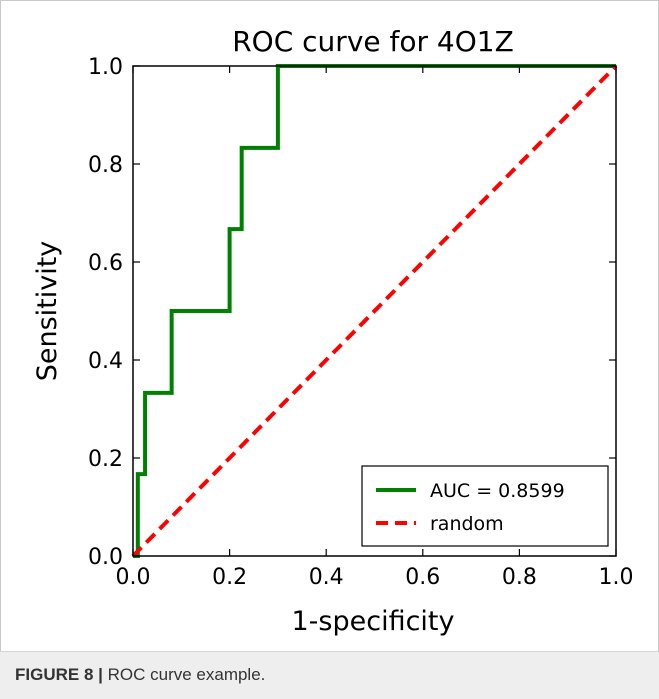  Describe the element at coordinates (372, 621) in the screenshot. I see `x-axis-title: 1-specificity` at that location.